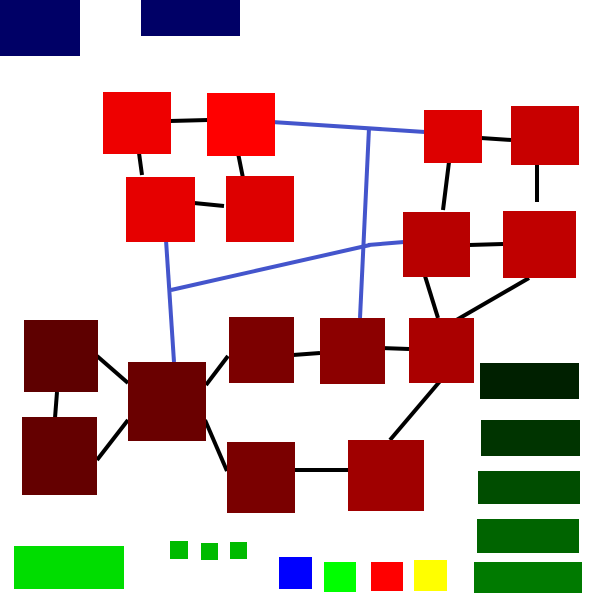  I want to click on swatch-blue, so click(295, 573).